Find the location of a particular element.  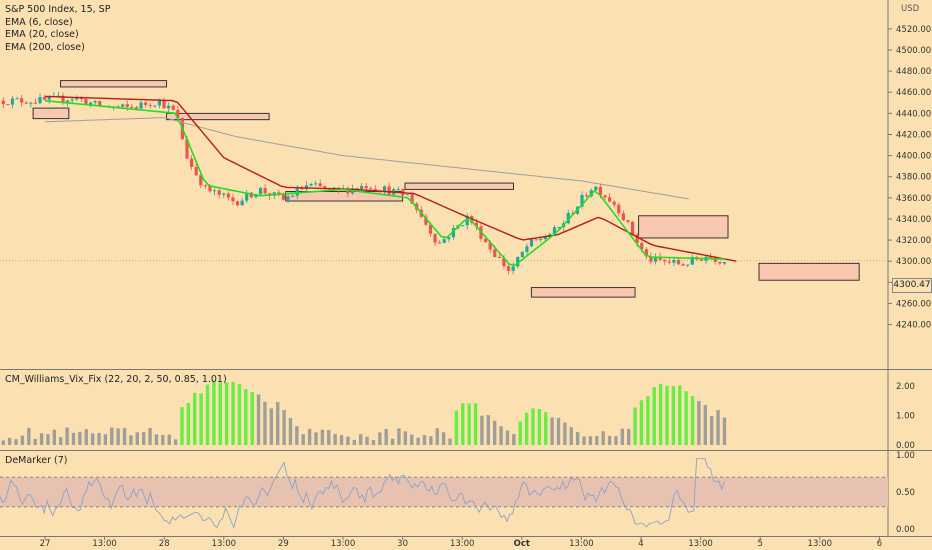

time-tick-label: 13:00 is located at coordinates (462, 544).